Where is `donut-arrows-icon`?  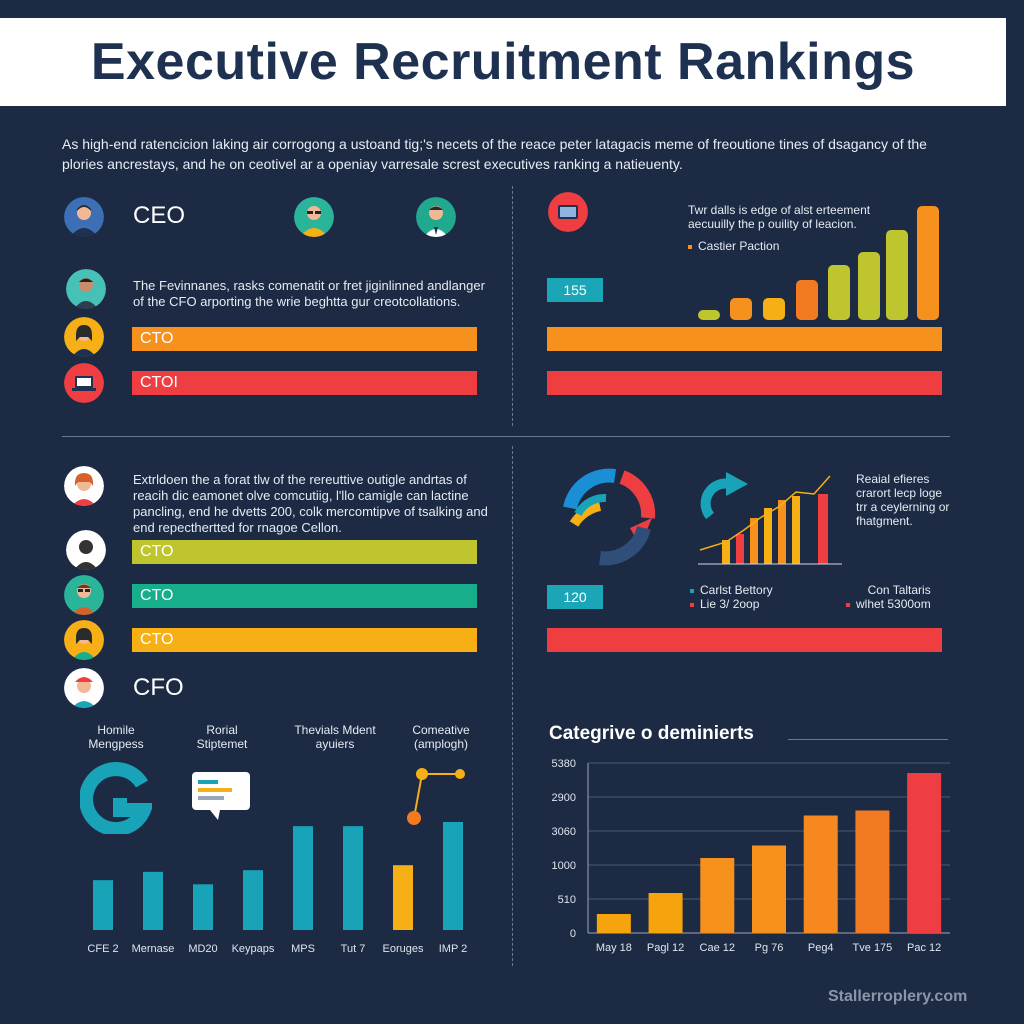
donut-arrows-icon is located at coordinates (609, 517).